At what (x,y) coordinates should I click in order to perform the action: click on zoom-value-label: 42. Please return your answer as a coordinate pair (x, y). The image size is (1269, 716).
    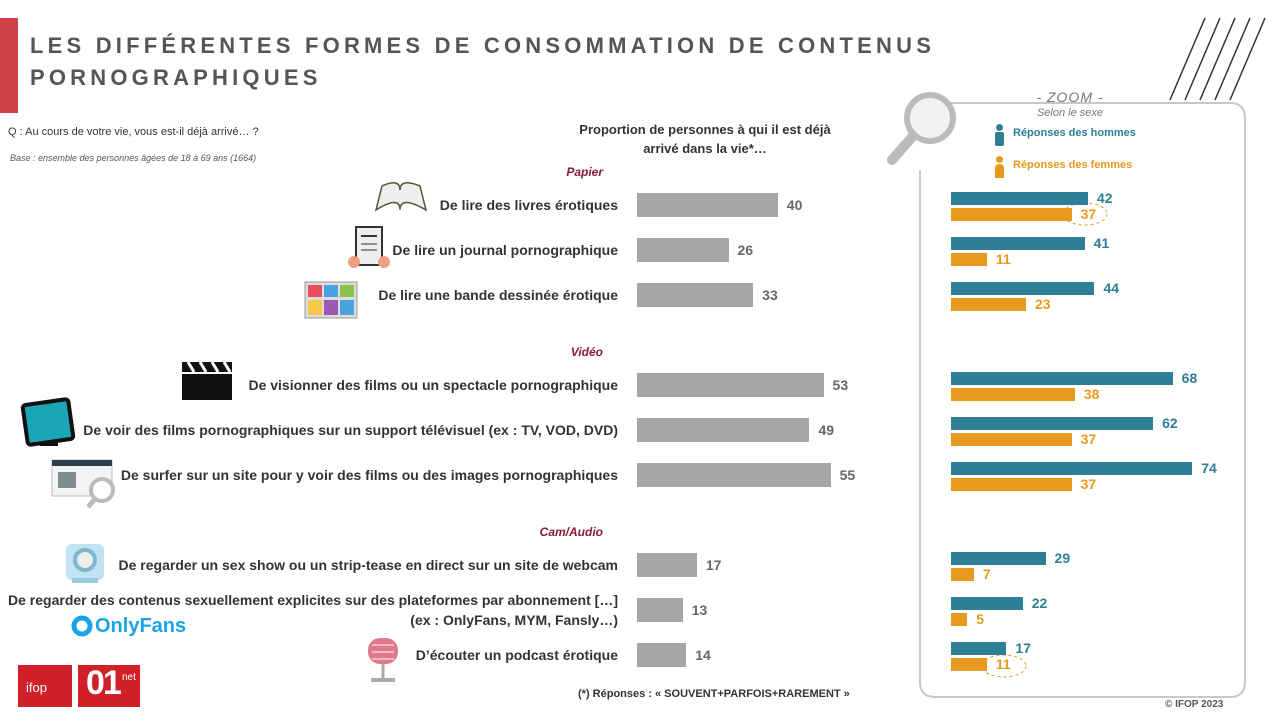
    Looking at the image, I should click on (1104, 198).